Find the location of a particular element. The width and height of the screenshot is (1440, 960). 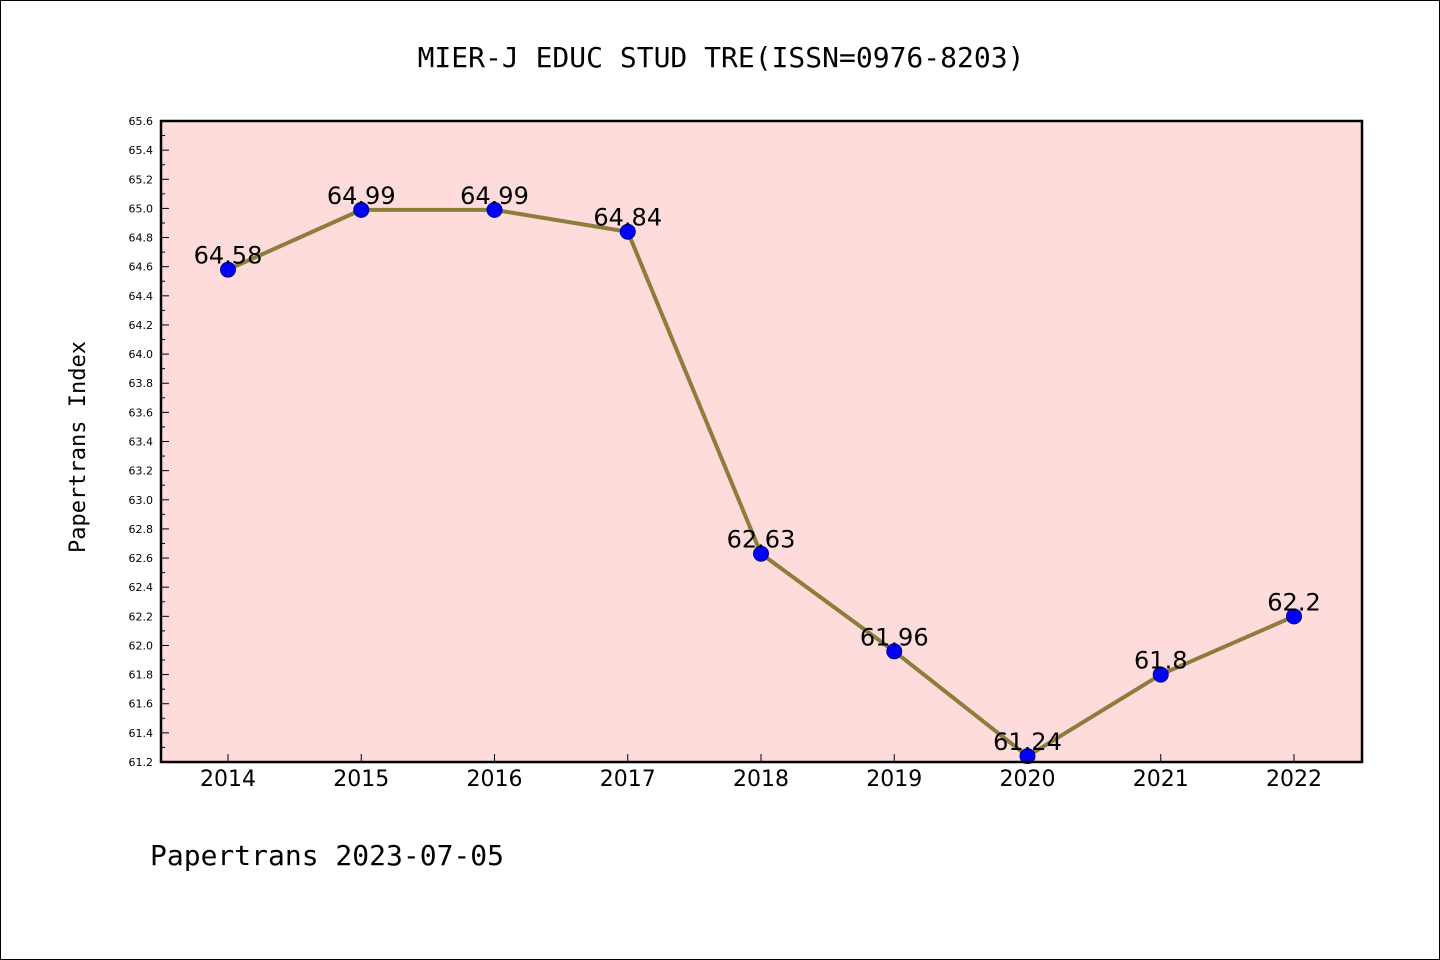

data-label: 61.24 is located at coordinates (1027, 742).